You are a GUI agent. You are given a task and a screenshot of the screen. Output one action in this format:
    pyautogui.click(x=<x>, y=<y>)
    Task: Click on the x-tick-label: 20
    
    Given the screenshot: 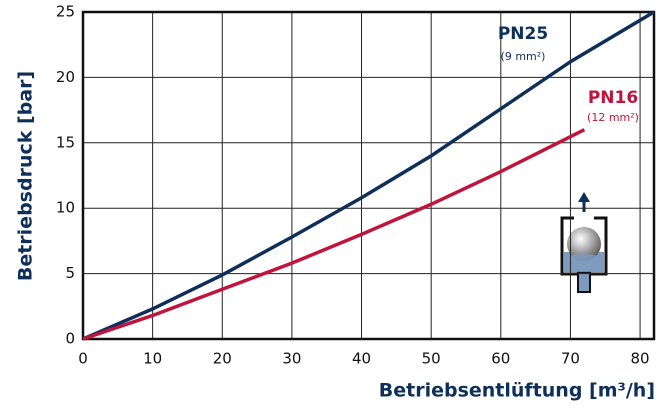 What is the action you would take?
    pyautogui.click(x=222, y=359)
    